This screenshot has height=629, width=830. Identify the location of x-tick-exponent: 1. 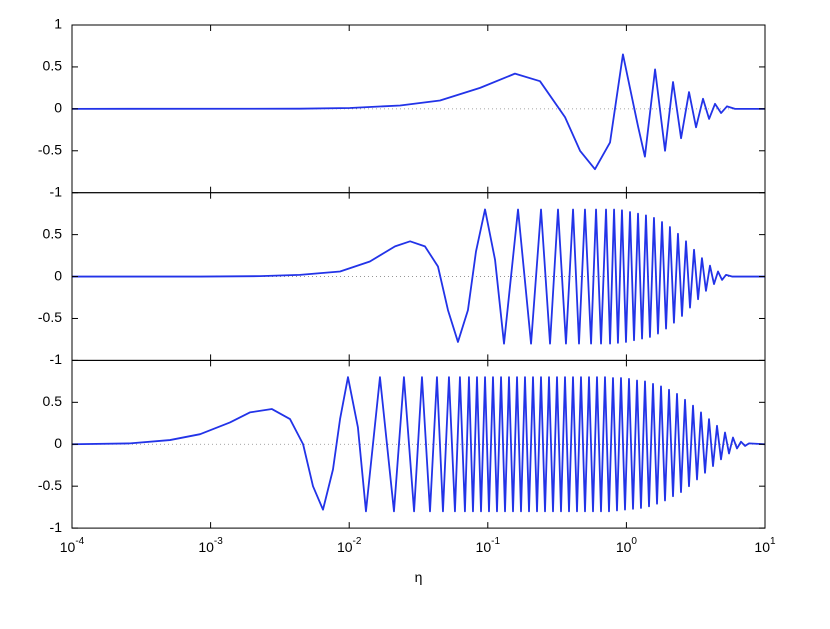
(773, 541).